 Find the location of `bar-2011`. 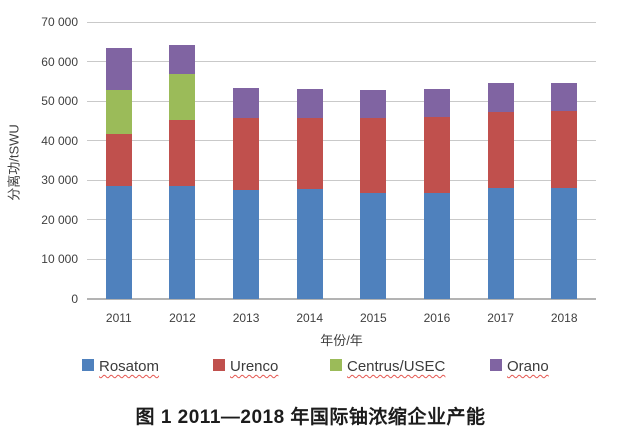

bar-2011 is located at coordinates (118, 173).